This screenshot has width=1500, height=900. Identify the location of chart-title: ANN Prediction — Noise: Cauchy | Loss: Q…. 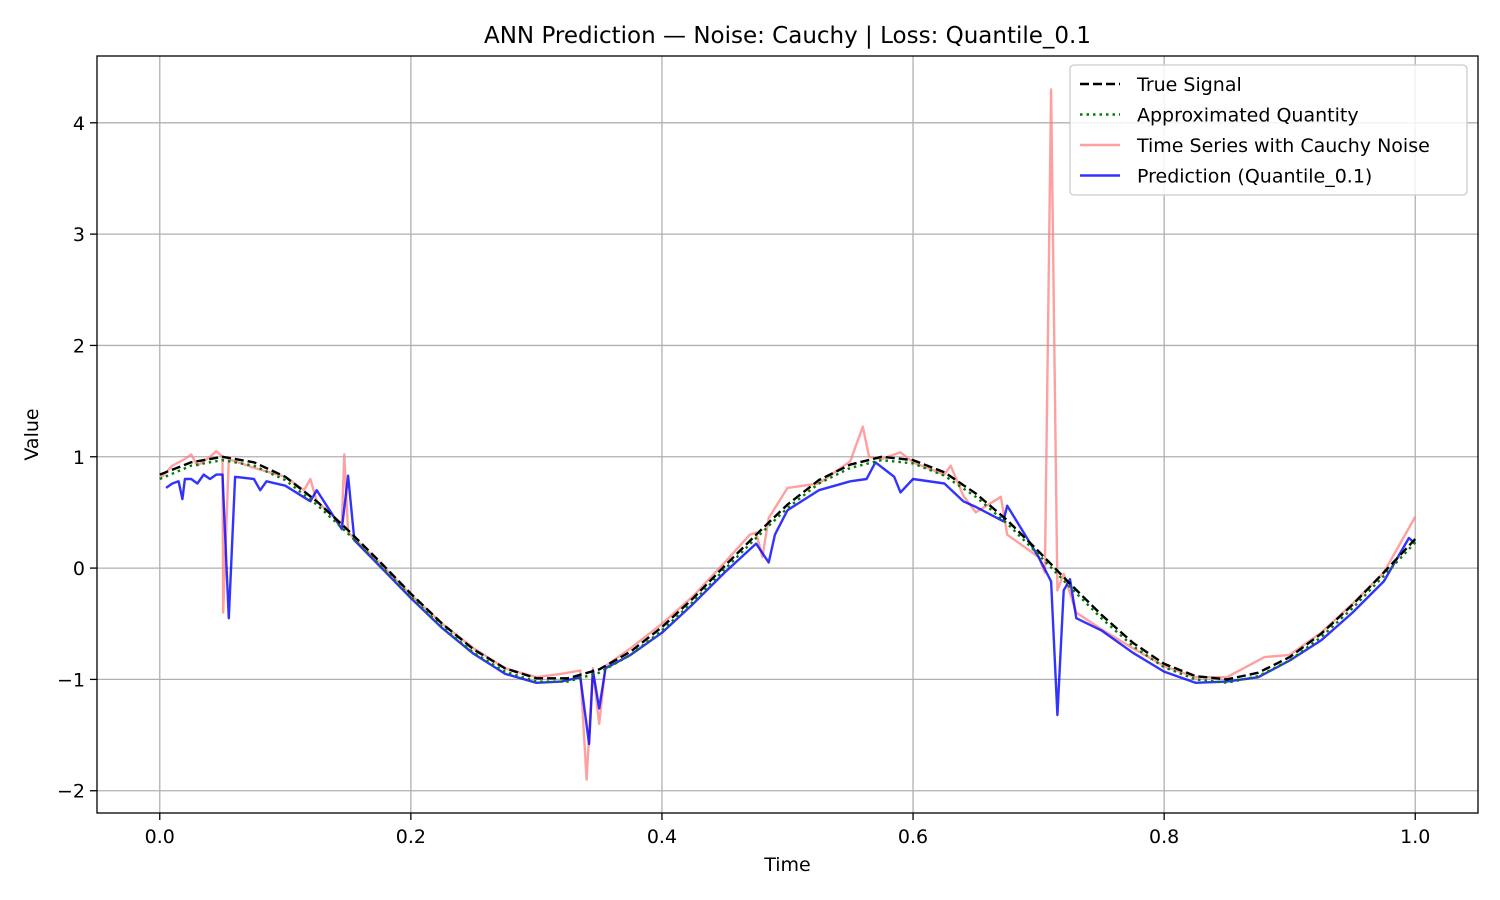
(787, 36).